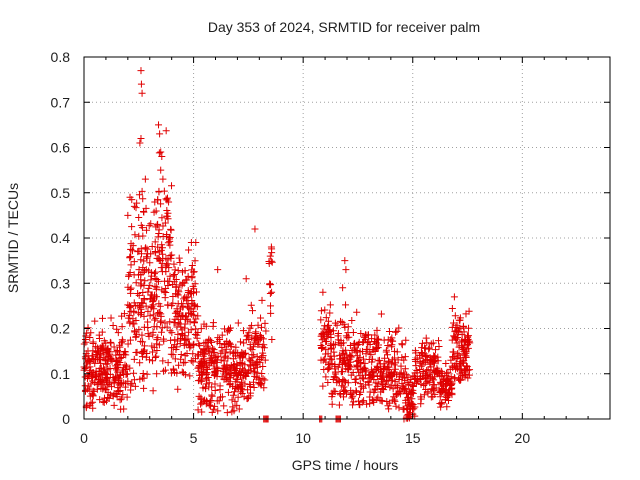  What do you see at coordinates (61, 238) in the screenshot?
I see `y-tick-label: 0.4` at bounding box center [61, 238].